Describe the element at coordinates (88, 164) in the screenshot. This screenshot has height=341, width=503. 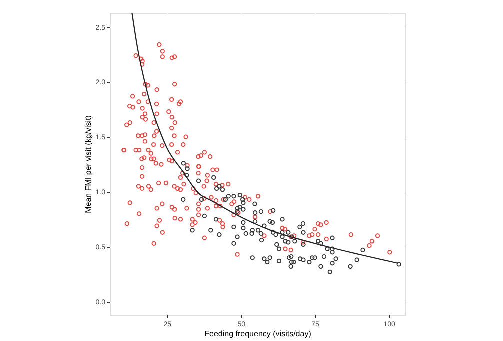
I see `y-axis-title: Mean FMI per visit (kg/visit)` at that location.